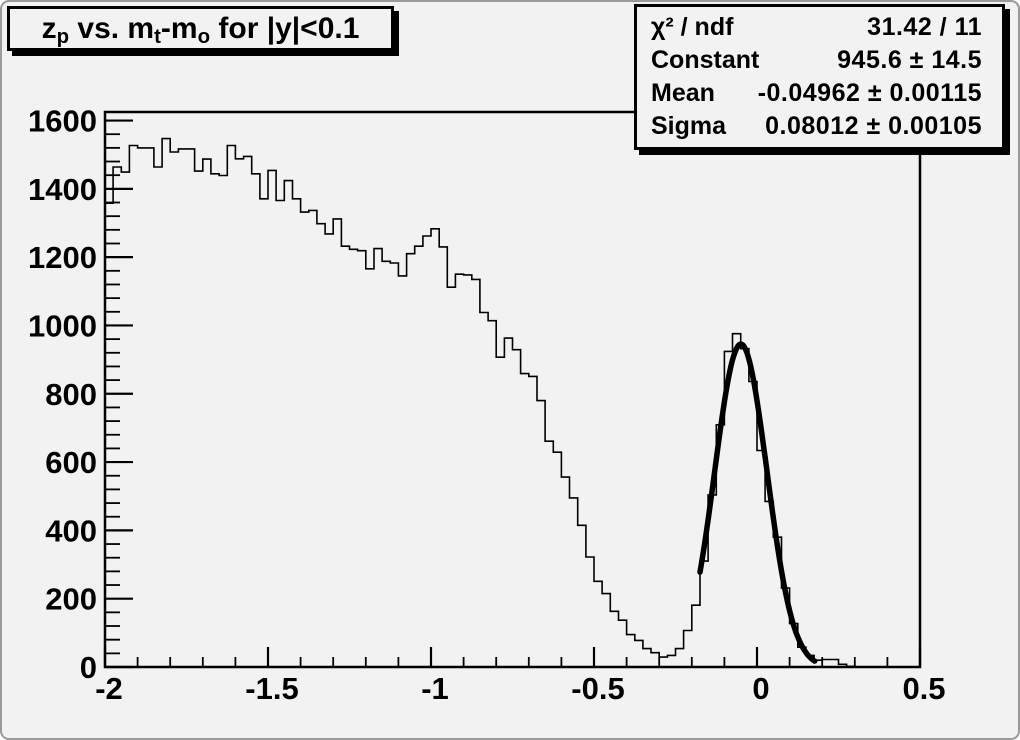  Describe the element at coordinates (71, 394) in the screenshot. I see `y-tick-label: 800` at that location.